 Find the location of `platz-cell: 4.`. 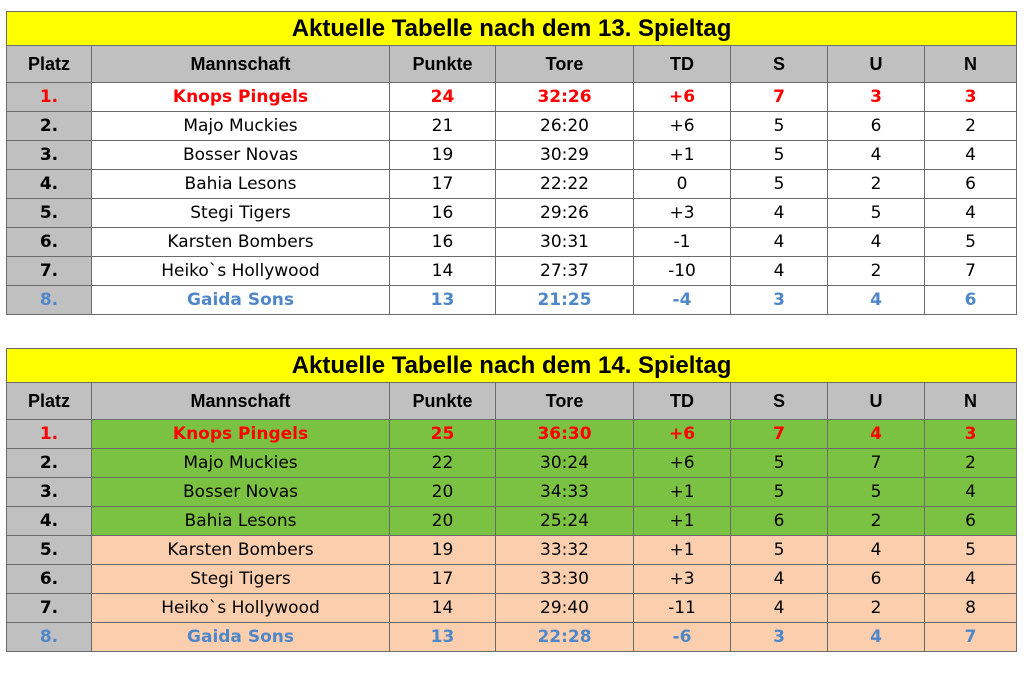

platz-cell: 4. is located at coordinates (49, 184).